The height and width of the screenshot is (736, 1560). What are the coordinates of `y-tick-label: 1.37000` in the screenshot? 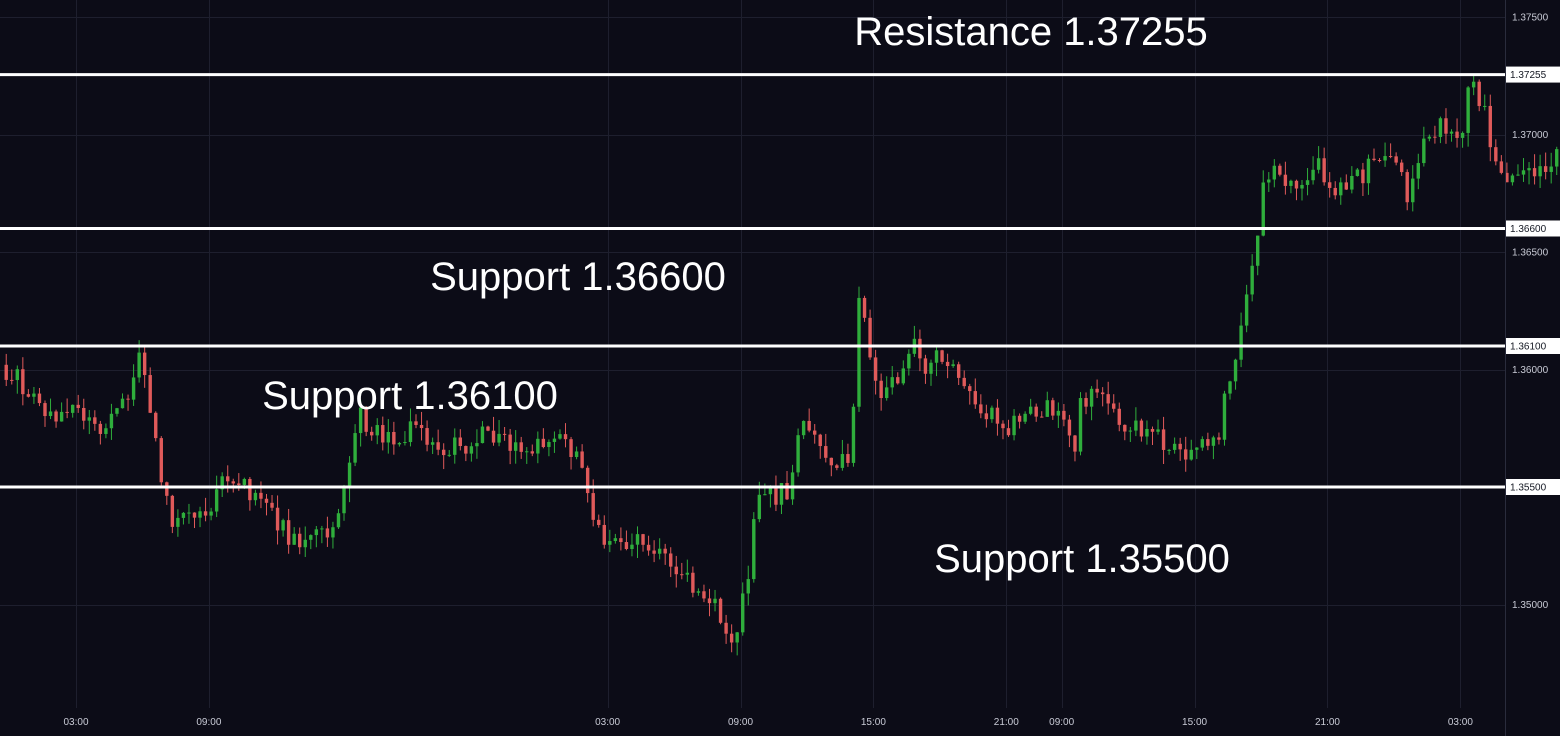 It's located at (1530, 135).